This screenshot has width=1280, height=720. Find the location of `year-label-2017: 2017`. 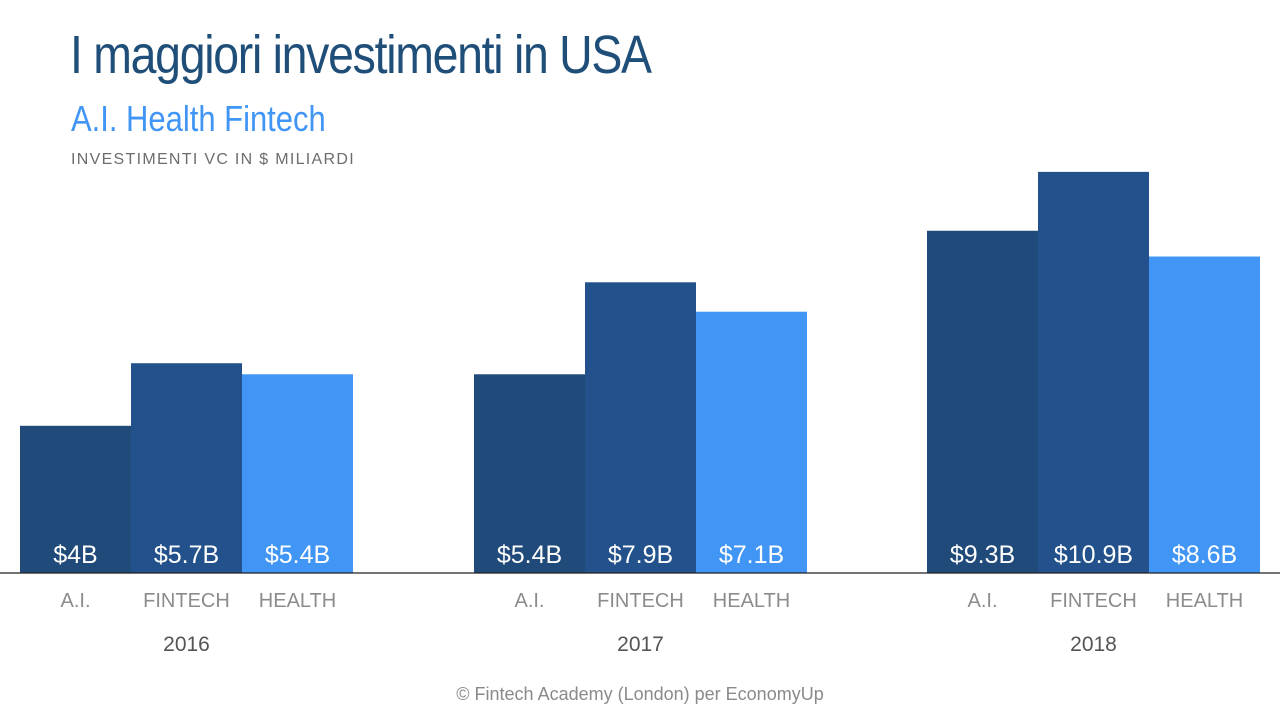

year-label-2017: 2017 is located at coordinates (640, 644).